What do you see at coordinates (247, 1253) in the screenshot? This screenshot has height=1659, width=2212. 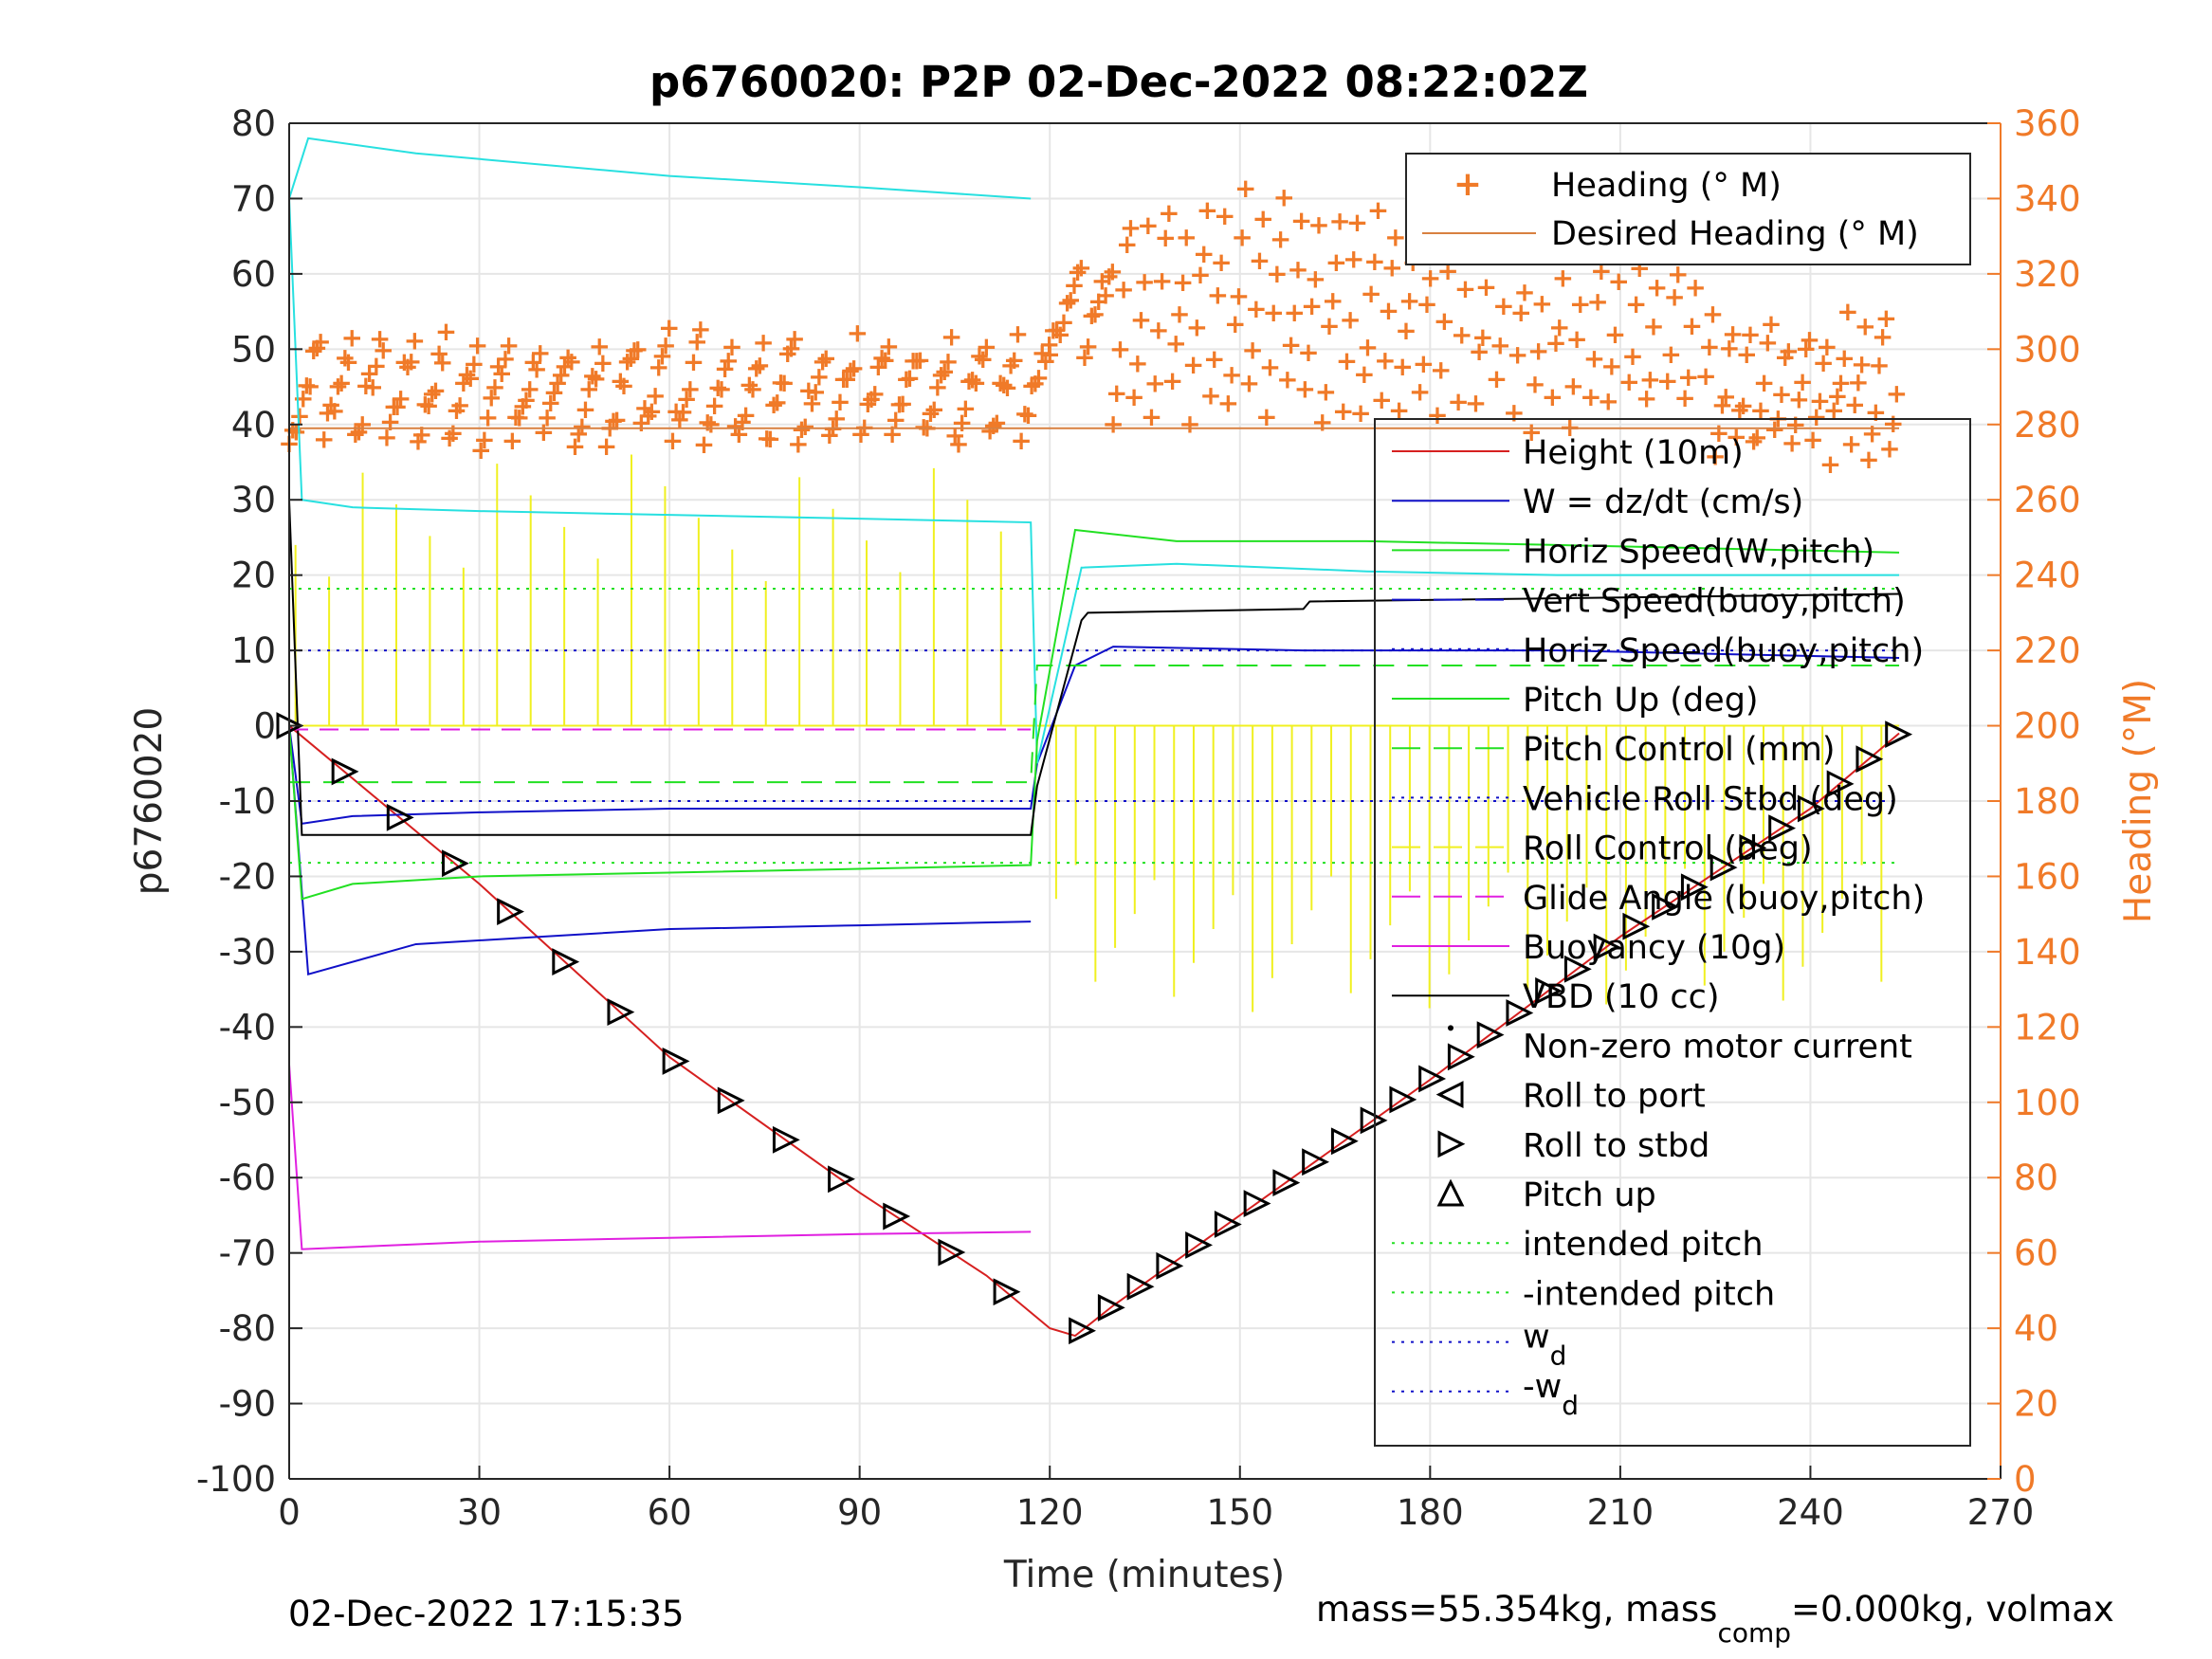 I see `y-tick-label: -70` at bounding box center [247, 1253].